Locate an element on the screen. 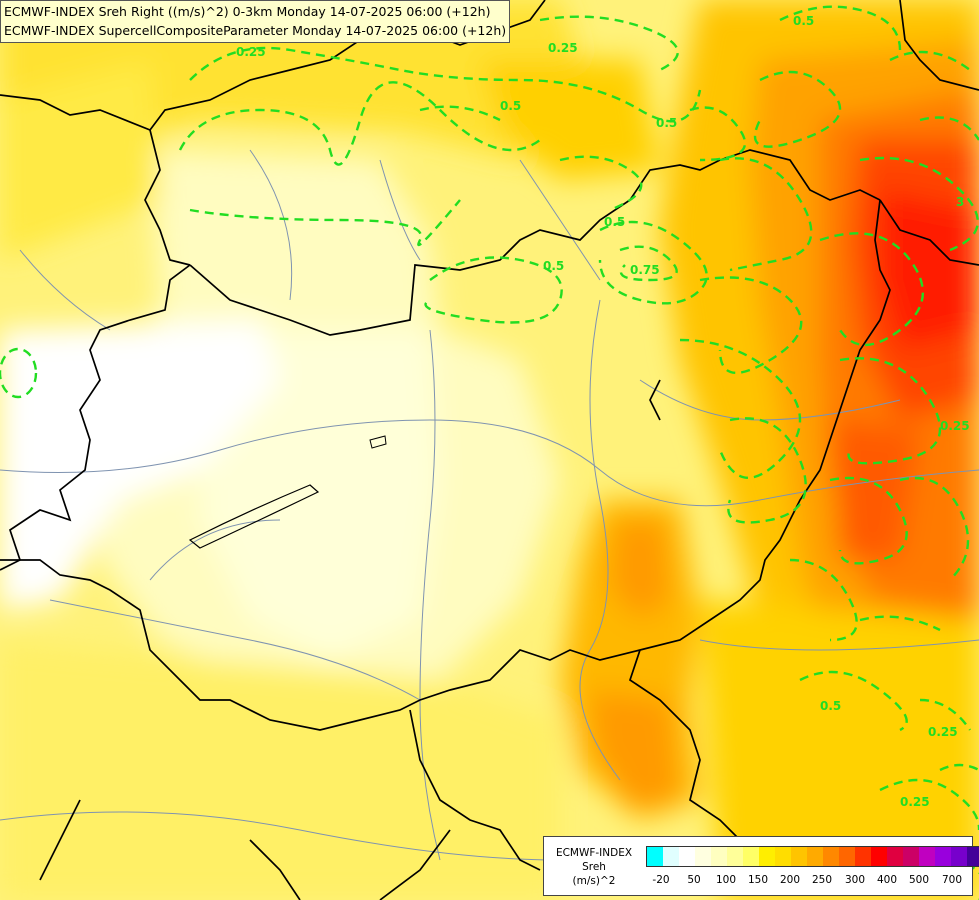  legend-unit: (m/s)^2 is located at coordinates (594, 881).